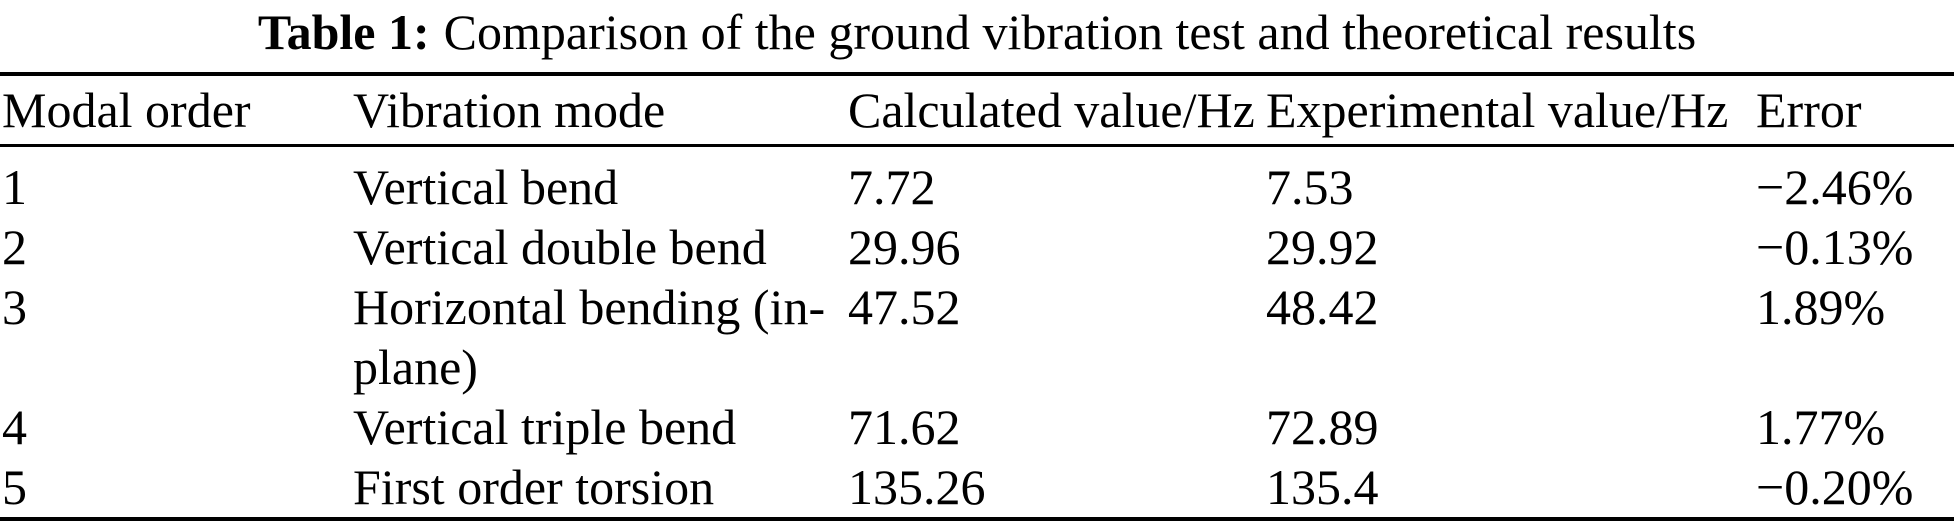 The width and height of the screenshot is (1954, 525). Describe the element at coordinates (14, 186) in the screenshot. I see `cell-modal-order: 1` at that location.